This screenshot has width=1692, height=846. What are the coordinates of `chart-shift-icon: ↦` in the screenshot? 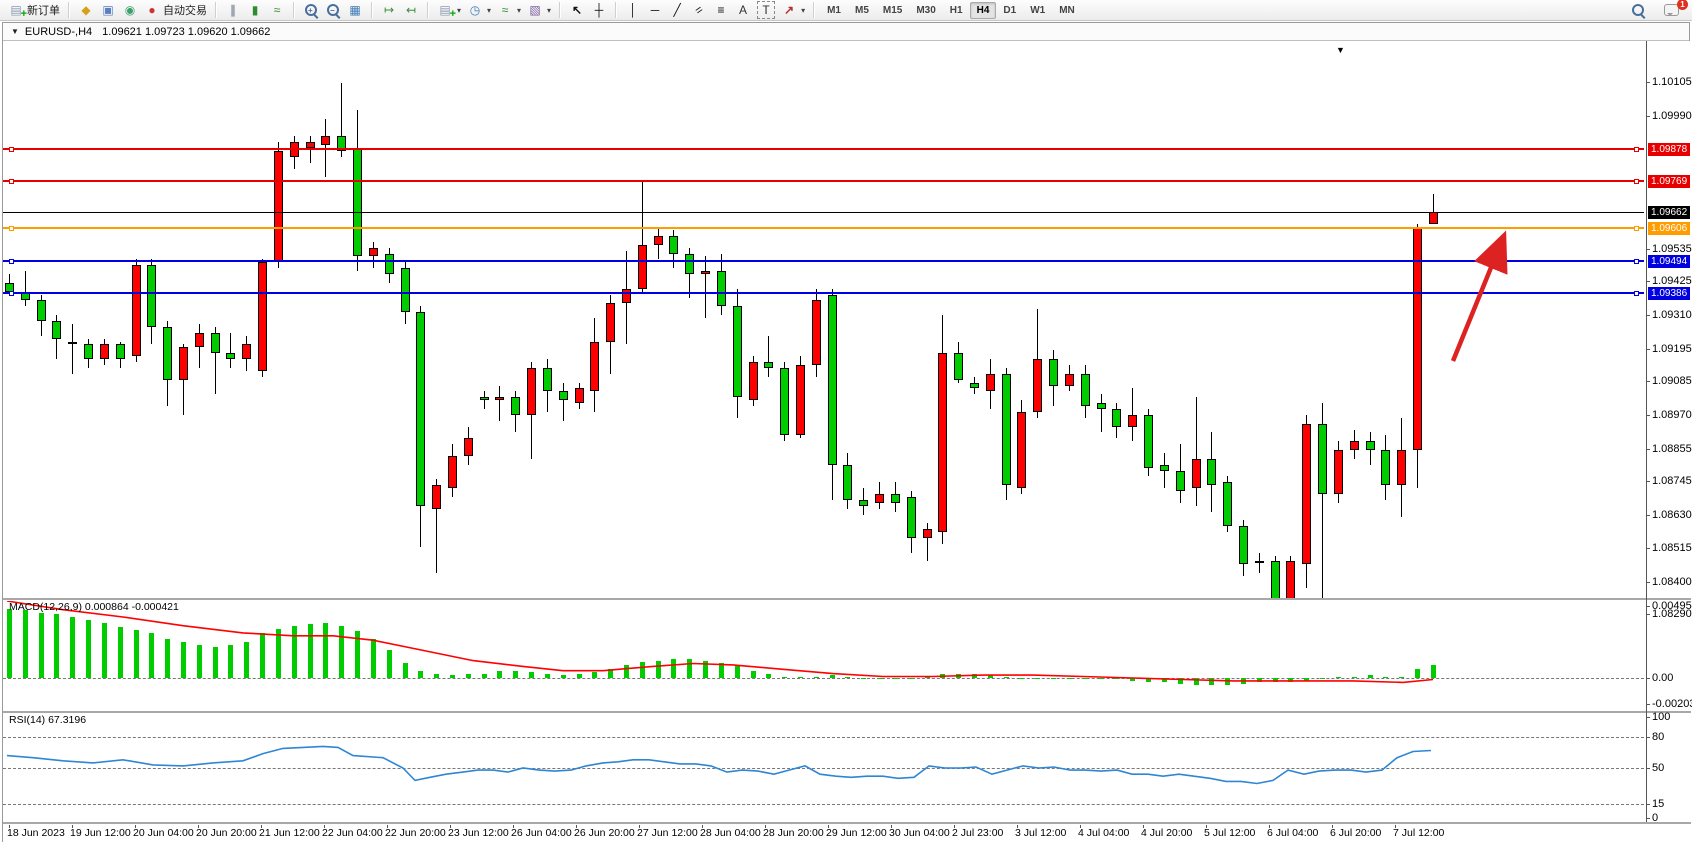 It's located at (389, 10).